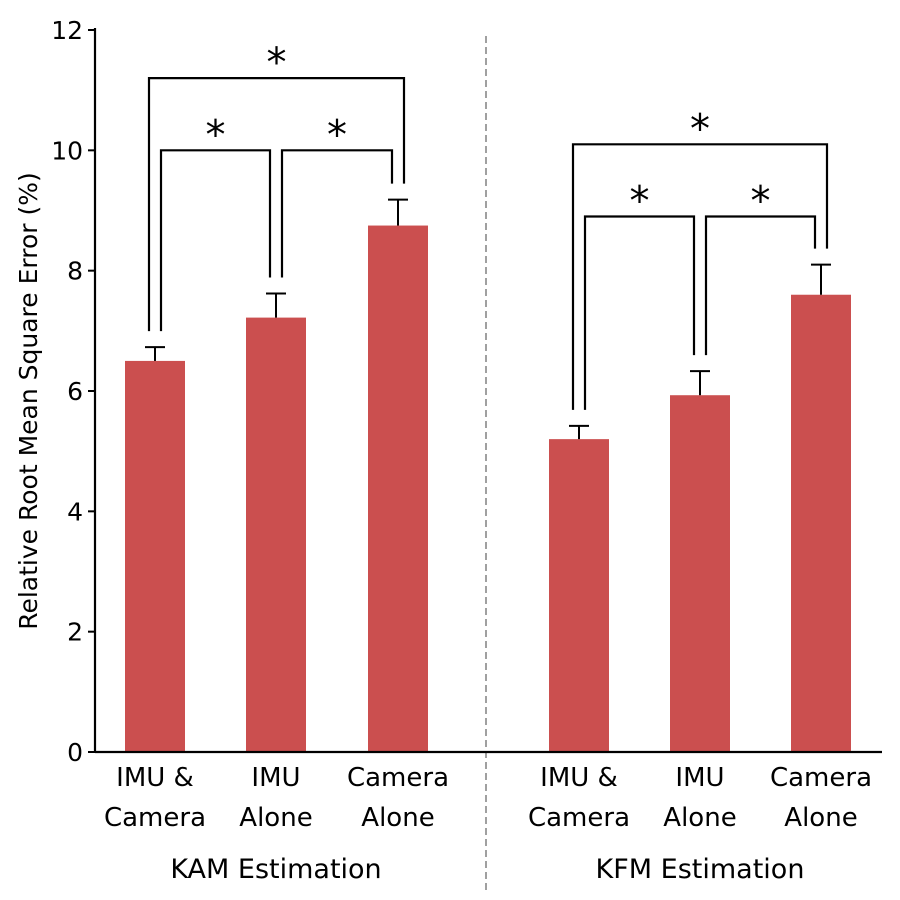  What do you see at coordinates (75, 752) in the screenshot?
I see `y-tick-label: 0` at bounding box center [75, 752].